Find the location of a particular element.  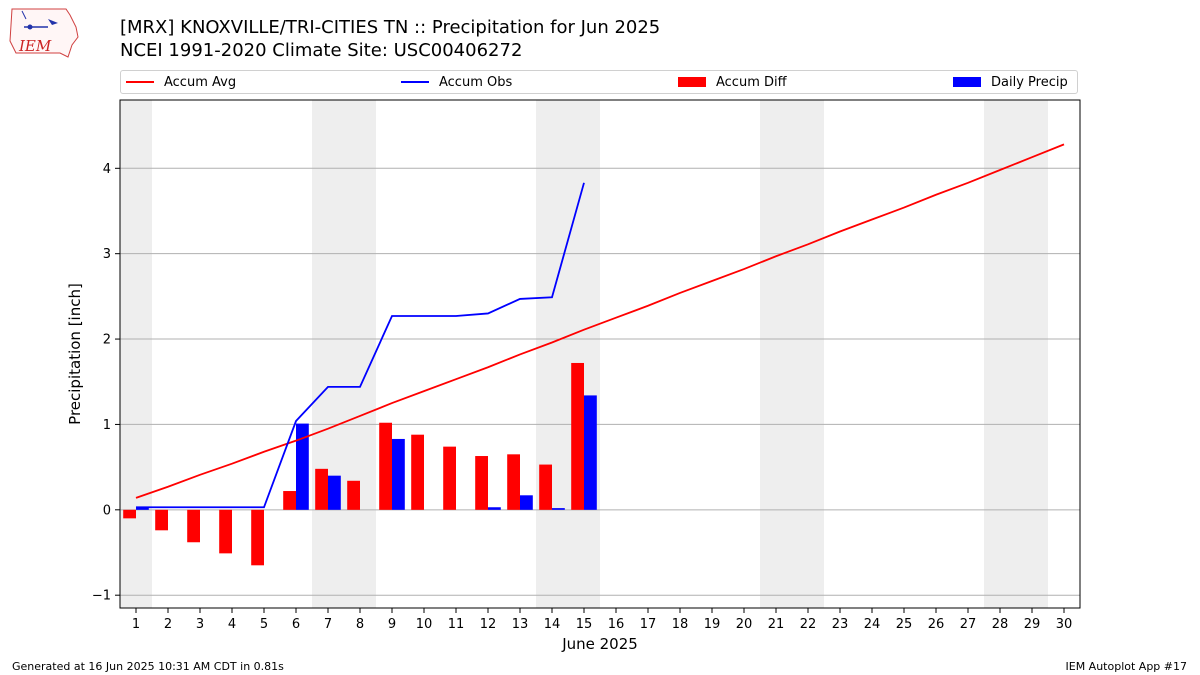

x-tick-label-4: 4 is located at coordinates (232, 624).